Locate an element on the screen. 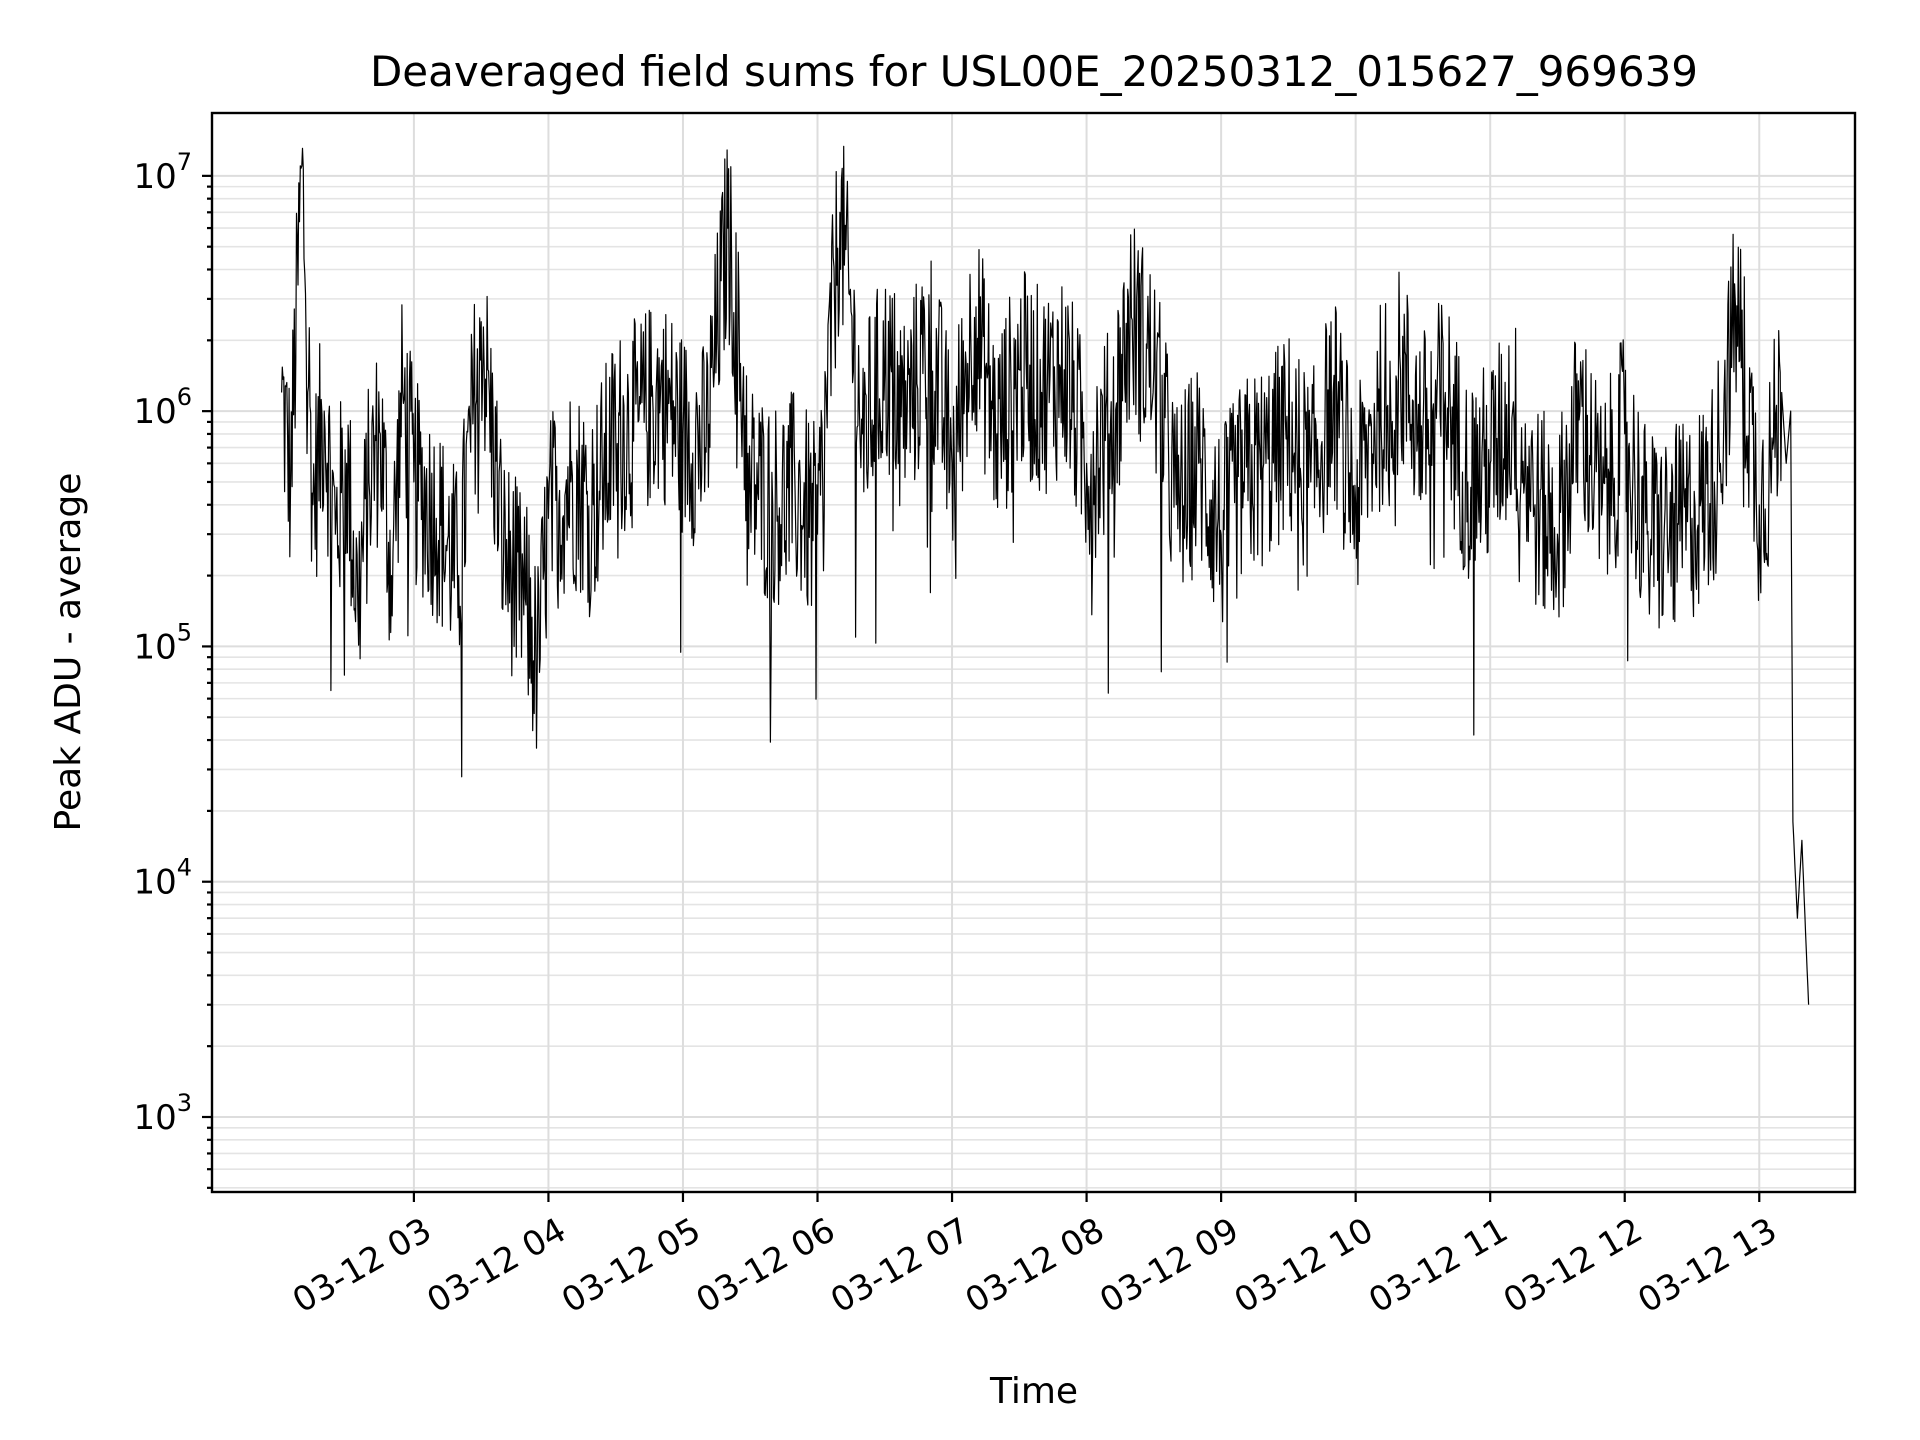 This screenshot has width=1920, height=1440. x-tick-label: 03-12 03 is located at coordinates (362, 1265).